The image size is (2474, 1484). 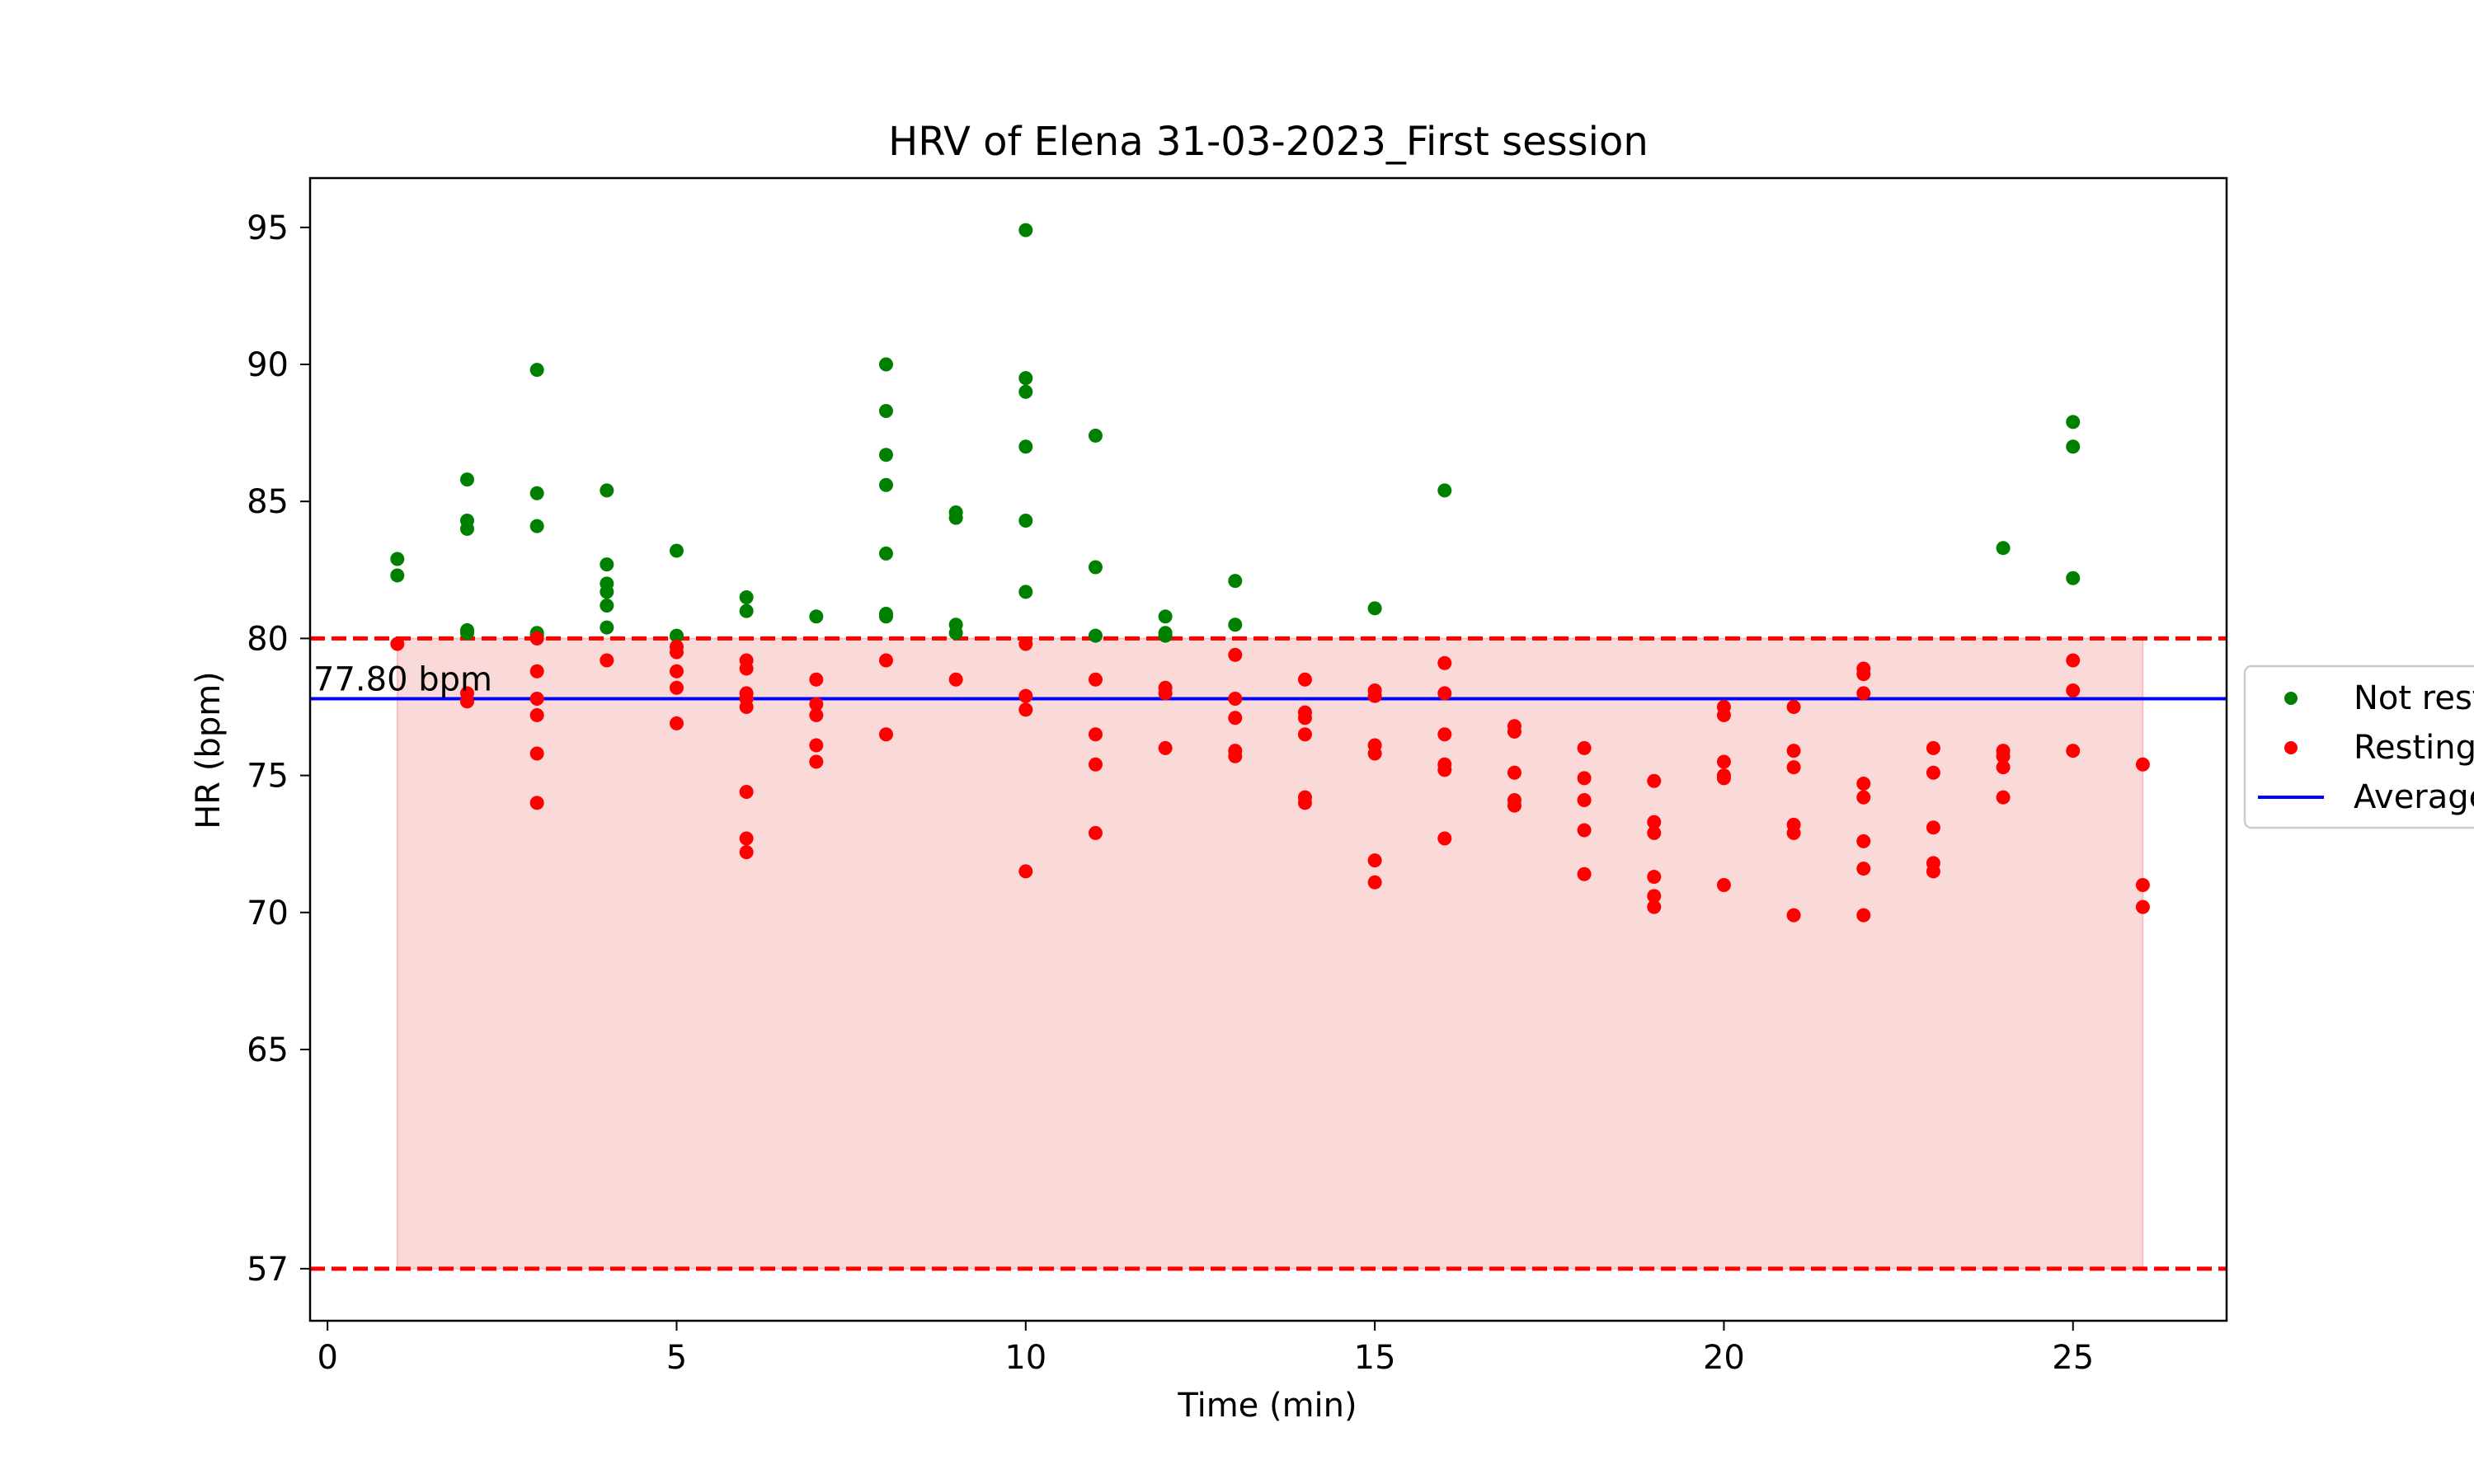 What do you see at coordinates (2414, 748) in the screenshot?
I see `legend-label-resting: Resting` at bounding box center [2414, 748].